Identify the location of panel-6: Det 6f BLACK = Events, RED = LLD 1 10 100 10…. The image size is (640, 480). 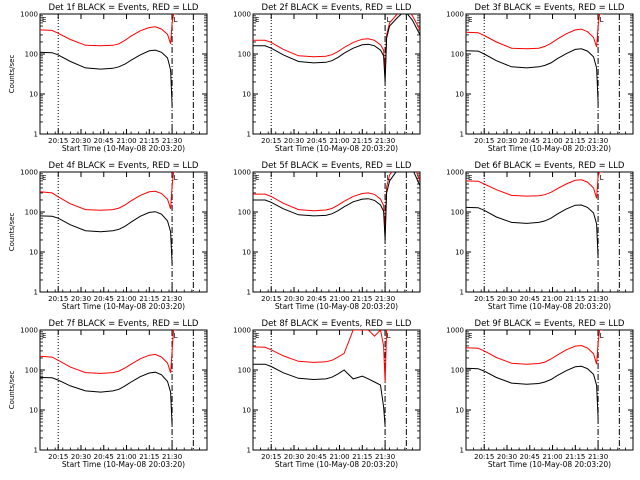
(540, 236).